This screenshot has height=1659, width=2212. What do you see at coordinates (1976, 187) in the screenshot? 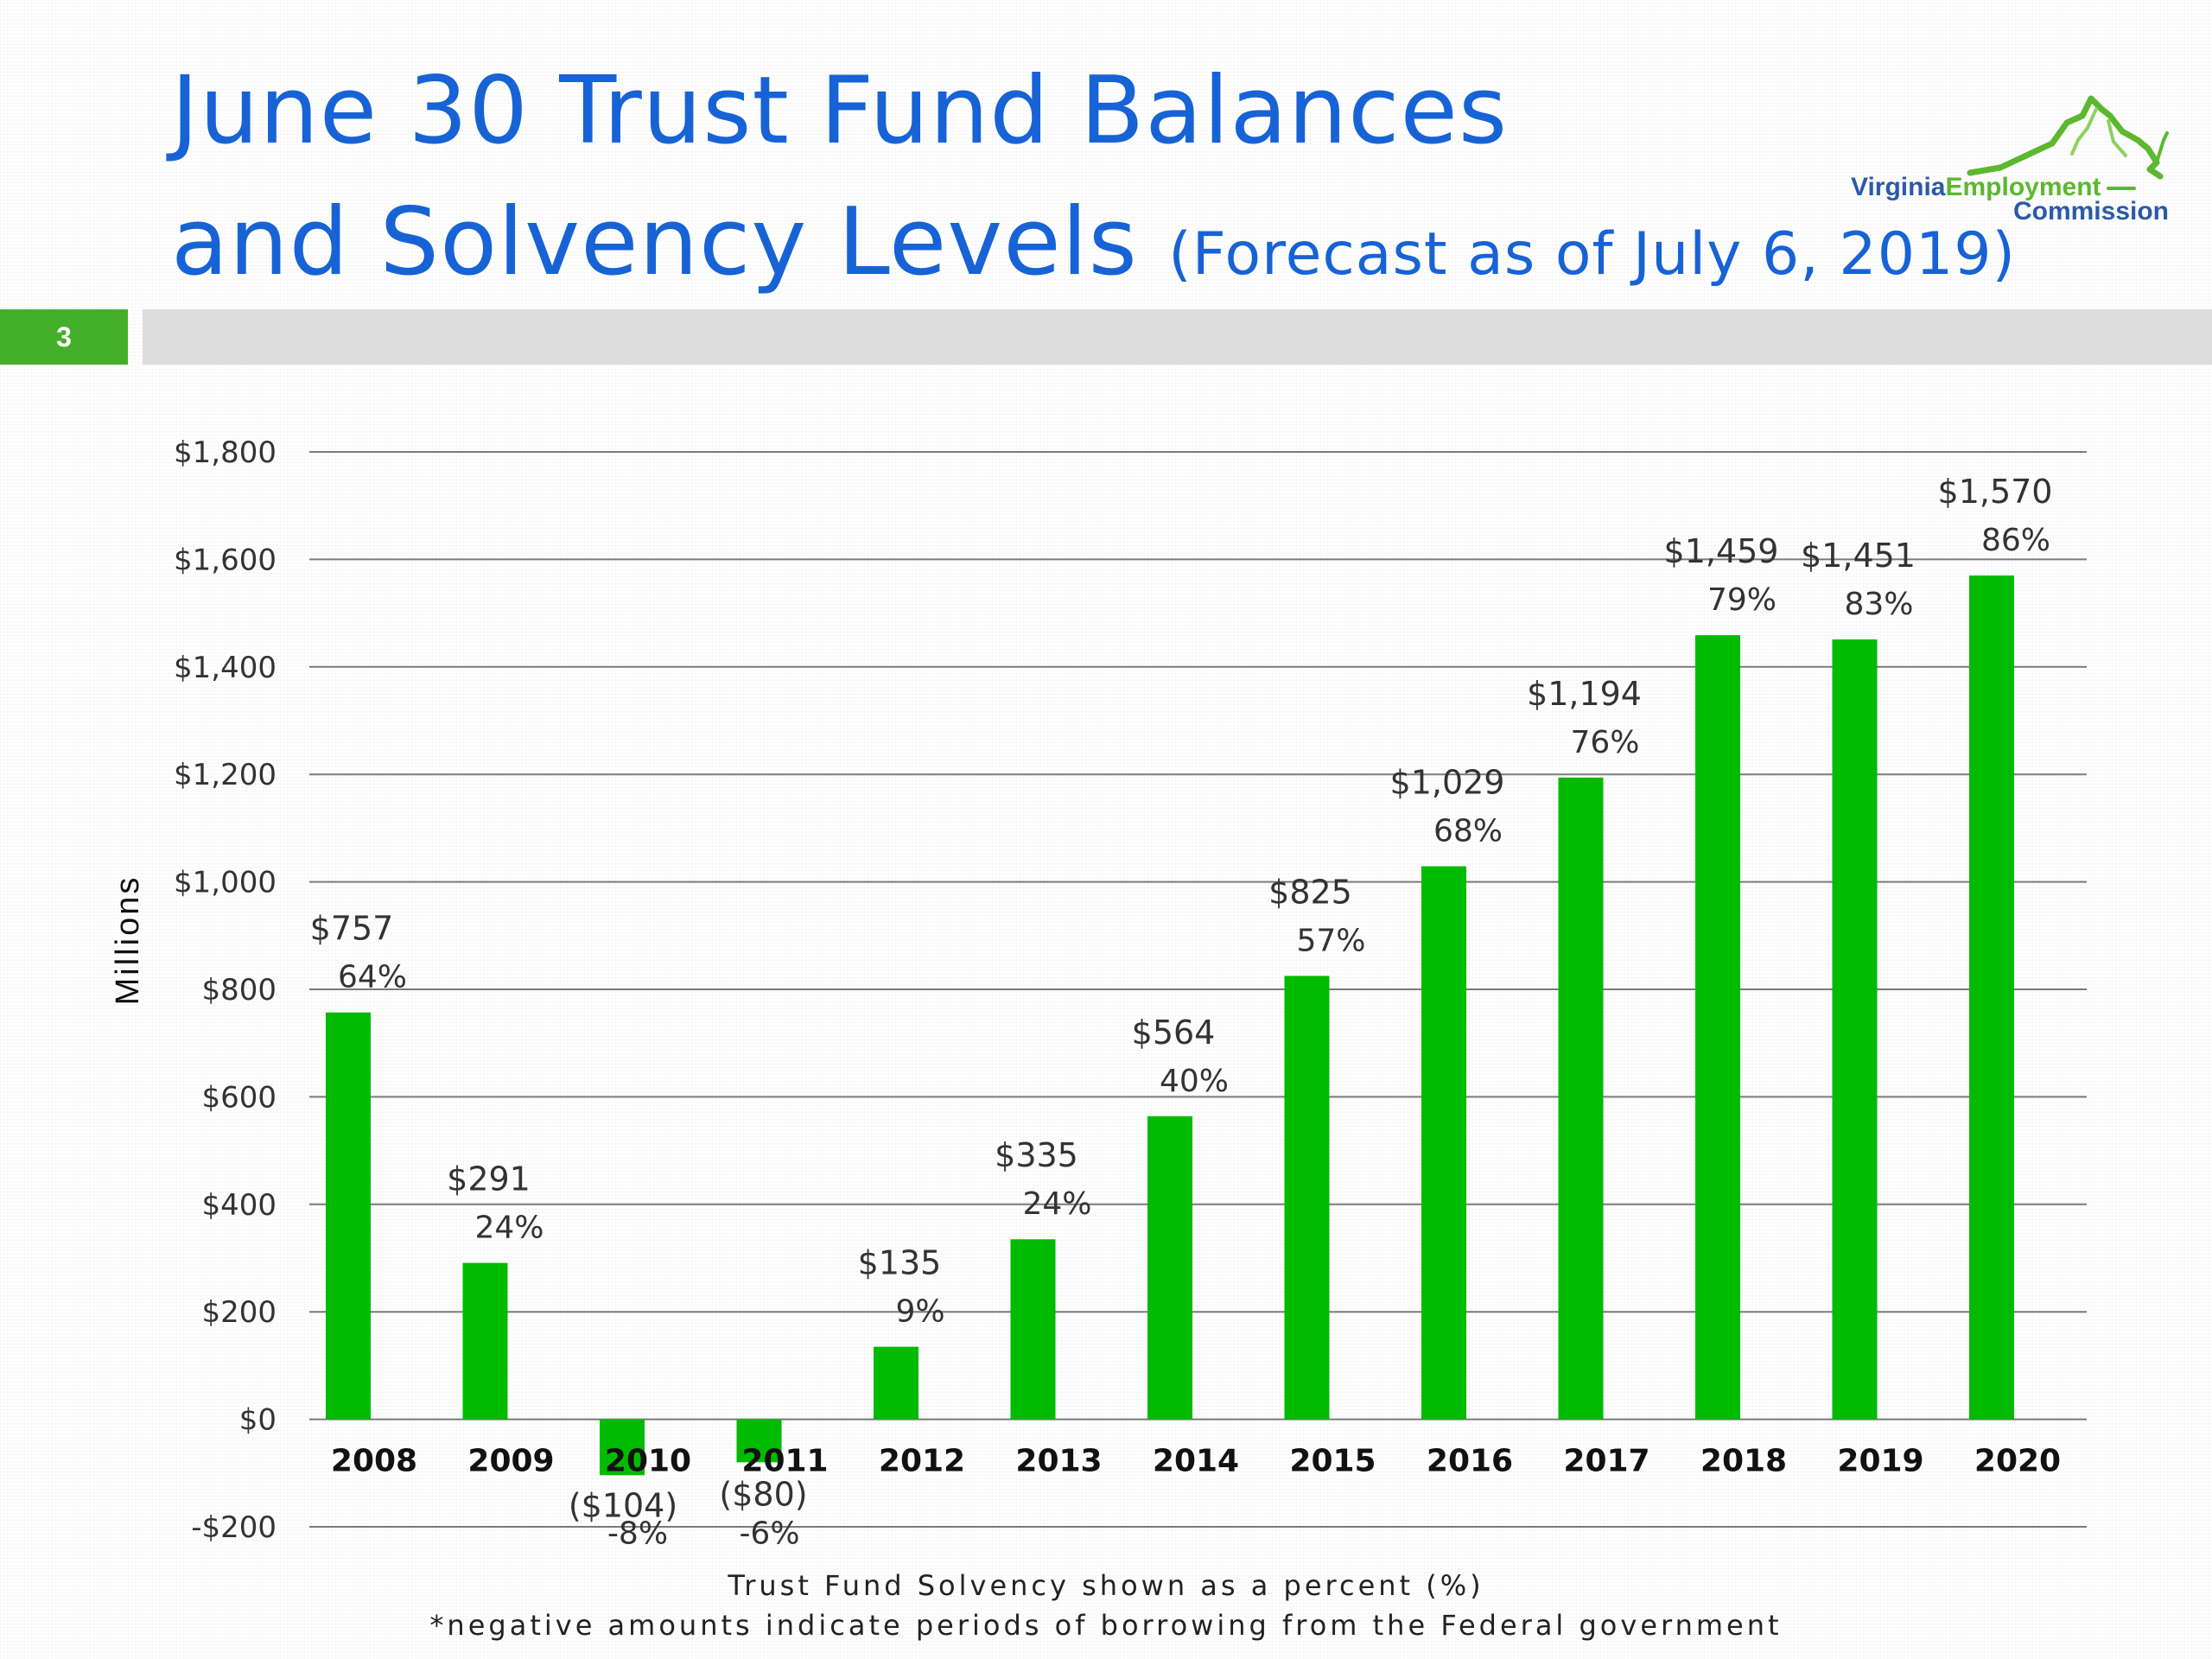
I see `logo-text-virginia-employment: VirginiaEmployment` at bounding box center [1976, 187].